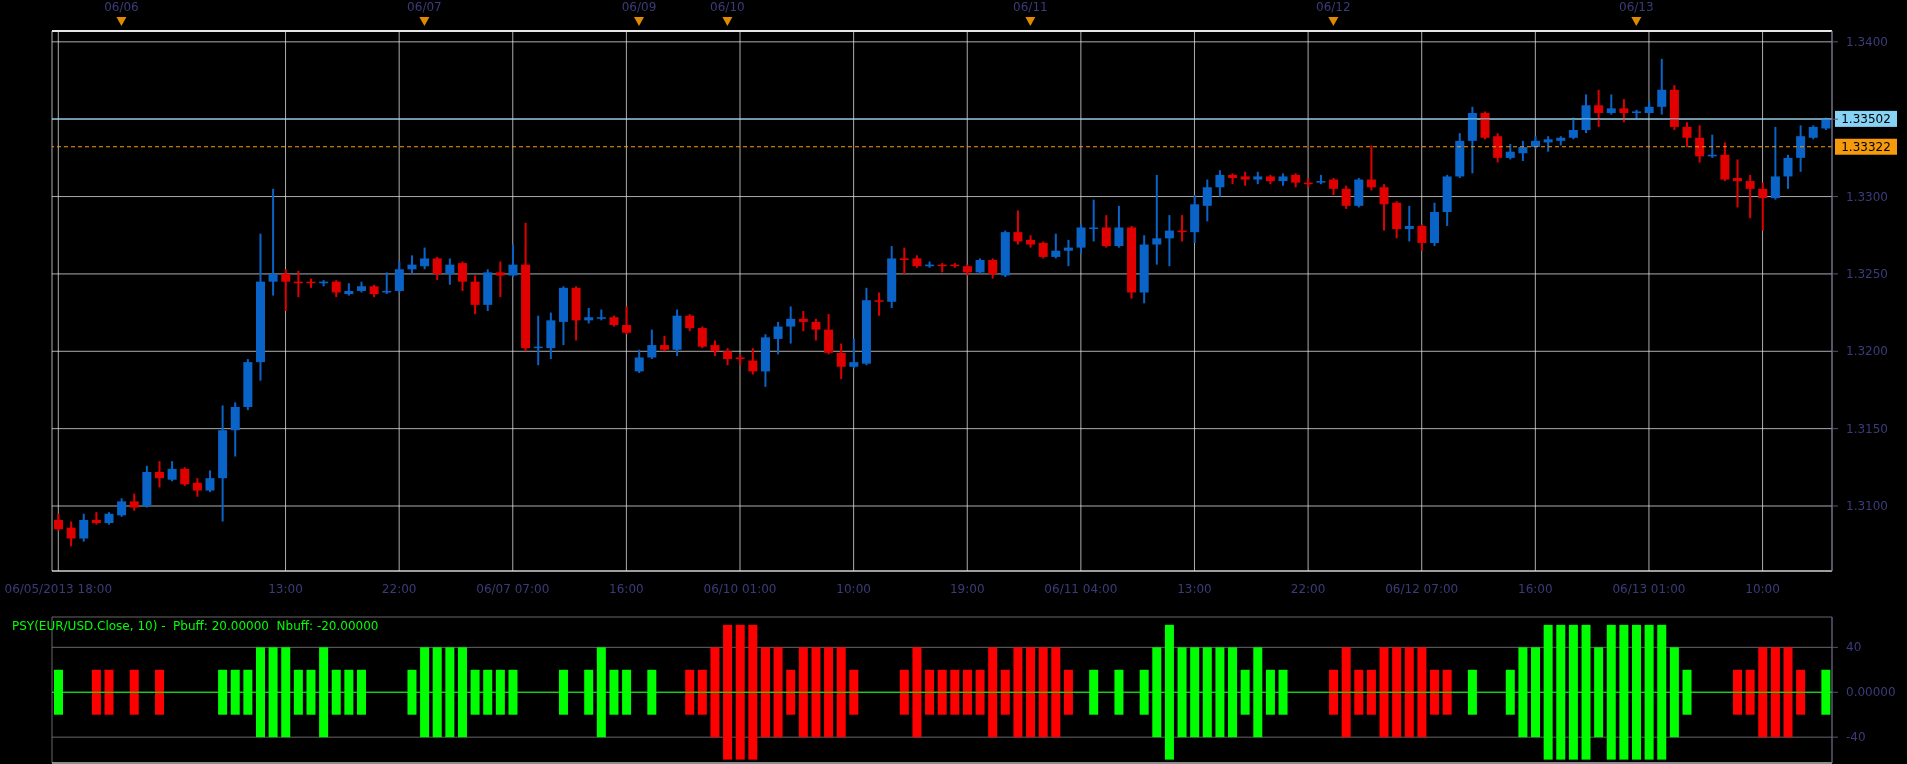  Describe the element at coordinates (967, 589) in the screenshot. I see `x-tick-label: 19:00` at that location.